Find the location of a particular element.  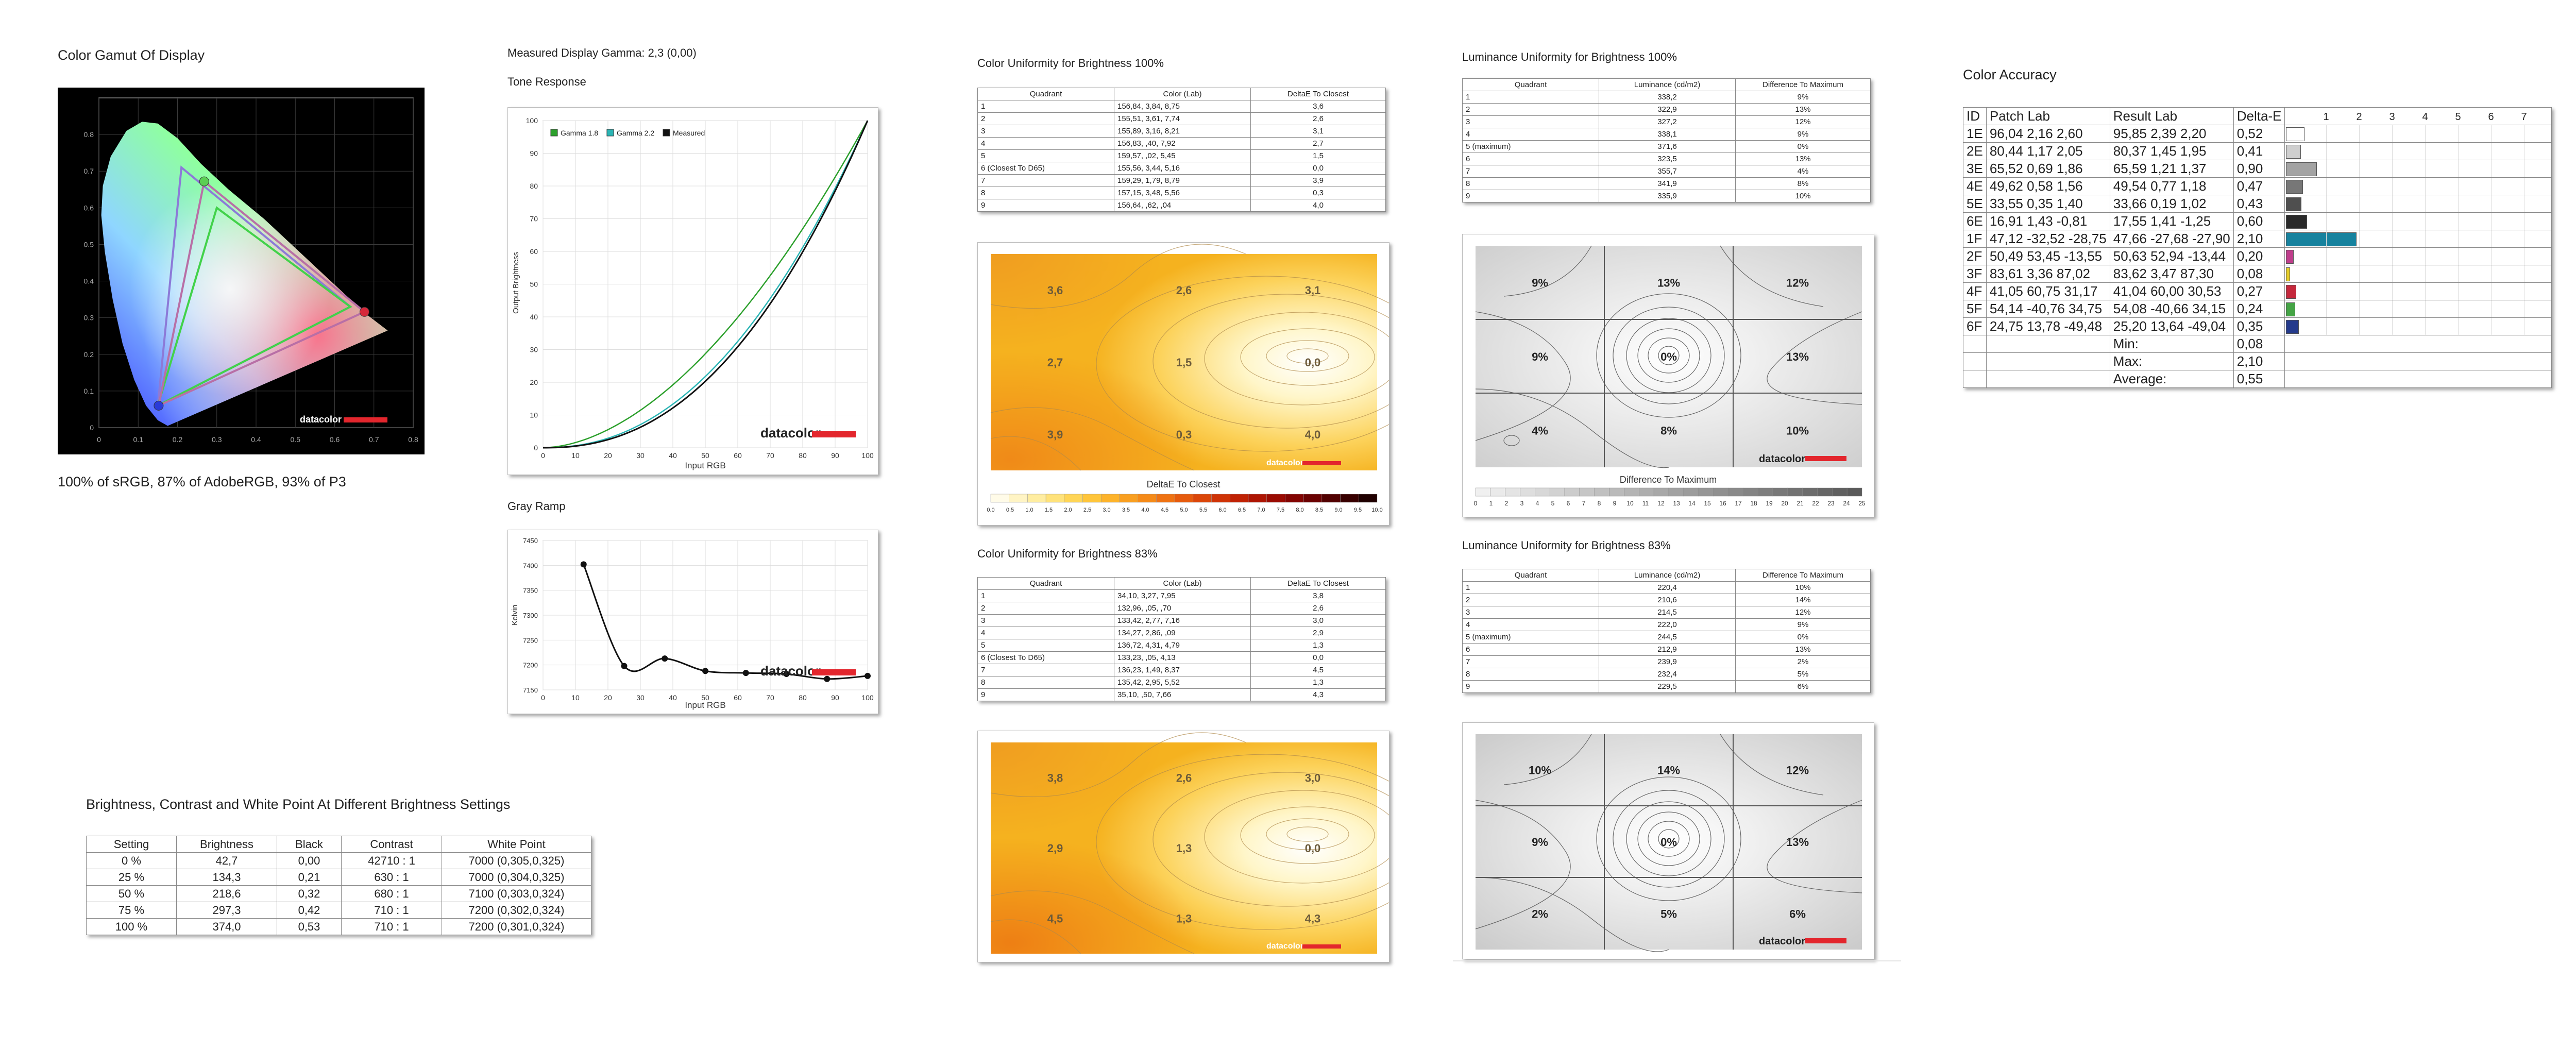

acc-avg-label: Average: is located at coordinates (2171, 379).